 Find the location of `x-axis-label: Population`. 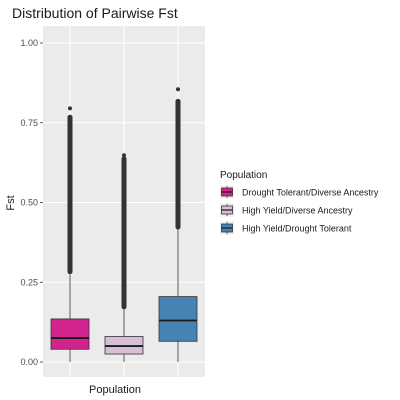

x-axis-label: Population is located at coordinates (115, 390).